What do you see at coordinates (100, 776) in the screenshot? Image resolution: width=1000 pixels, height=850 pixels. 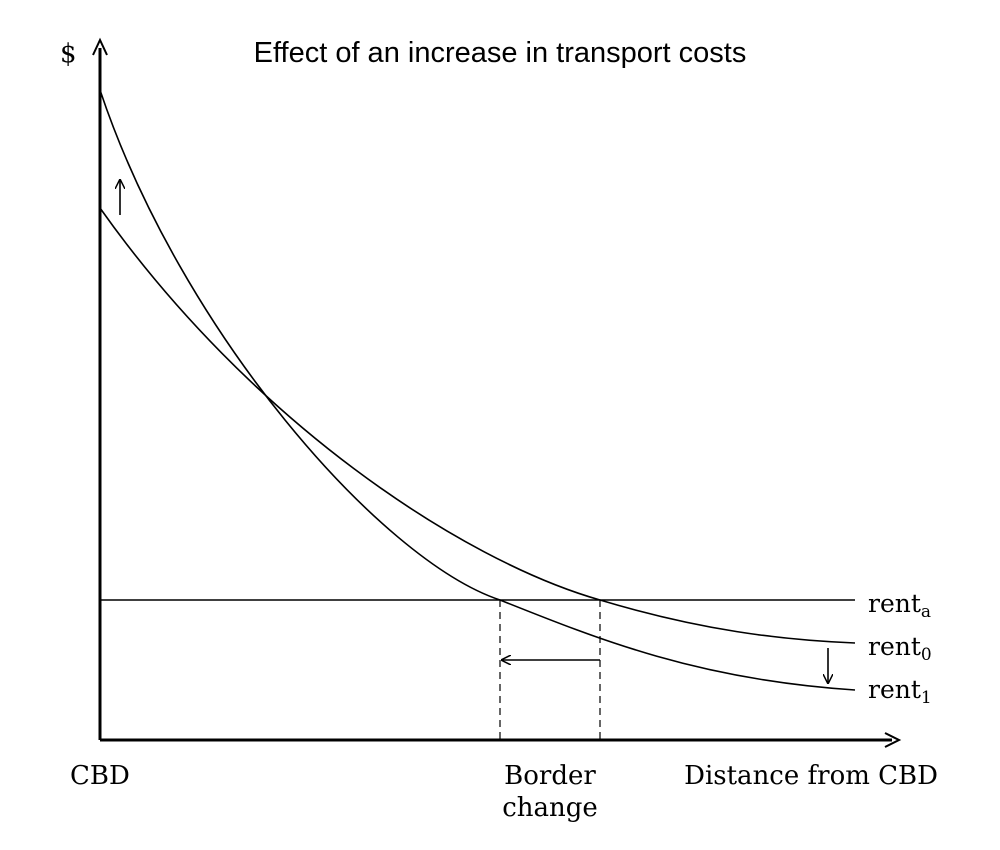 I see `origin-label: CBD` at bounding box center [100, 776].